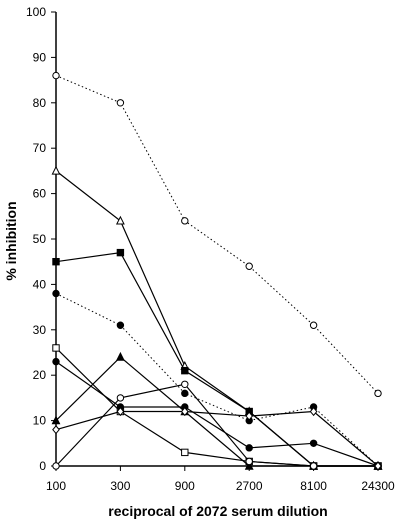  Describe the element at coordinates (56, 486) in the screenshot. I see `x-tick-label: 100` at that location.